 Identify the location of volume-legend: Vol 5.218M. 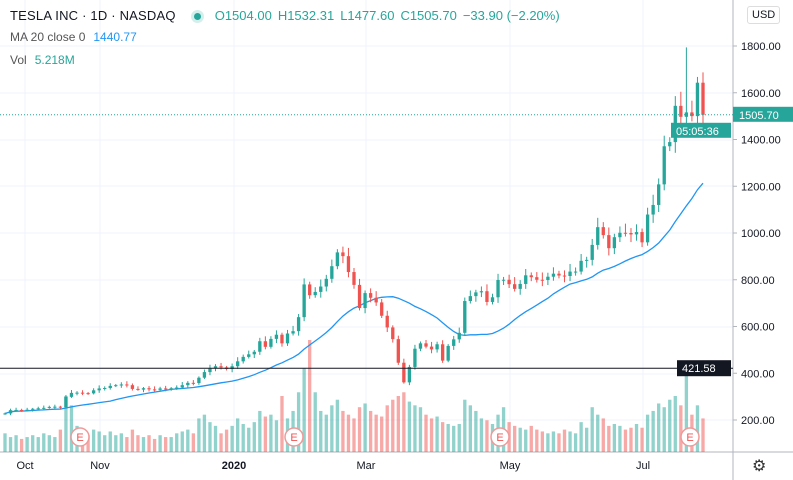
(42, 60).